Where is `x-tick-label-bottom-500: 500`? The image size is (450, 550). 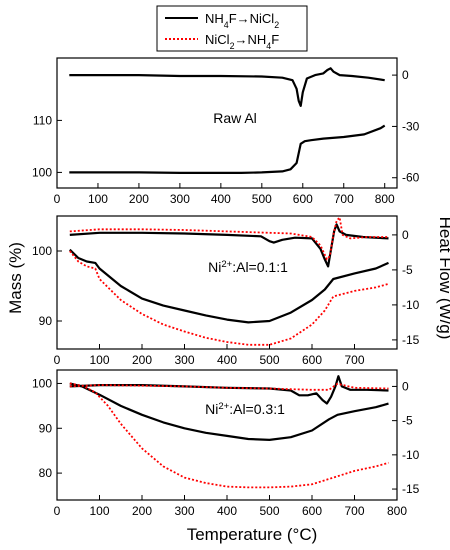 x-tick-label-bottom-500: 500 is located at coordinates (269, 511).